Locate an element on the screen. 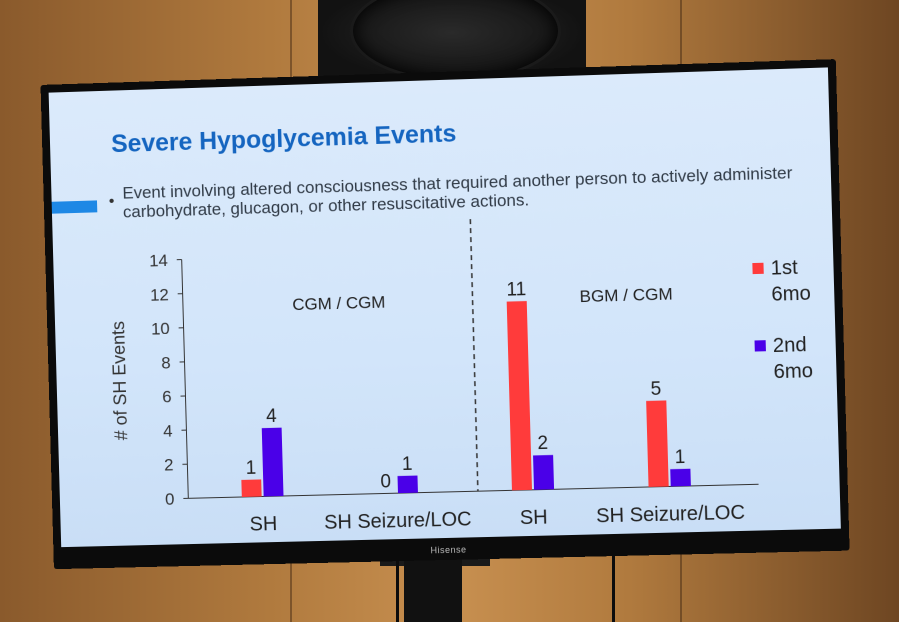 The width and height of the screenshot is (899, 622). legend-swatch-series2 is located at coordinates (760, 345).